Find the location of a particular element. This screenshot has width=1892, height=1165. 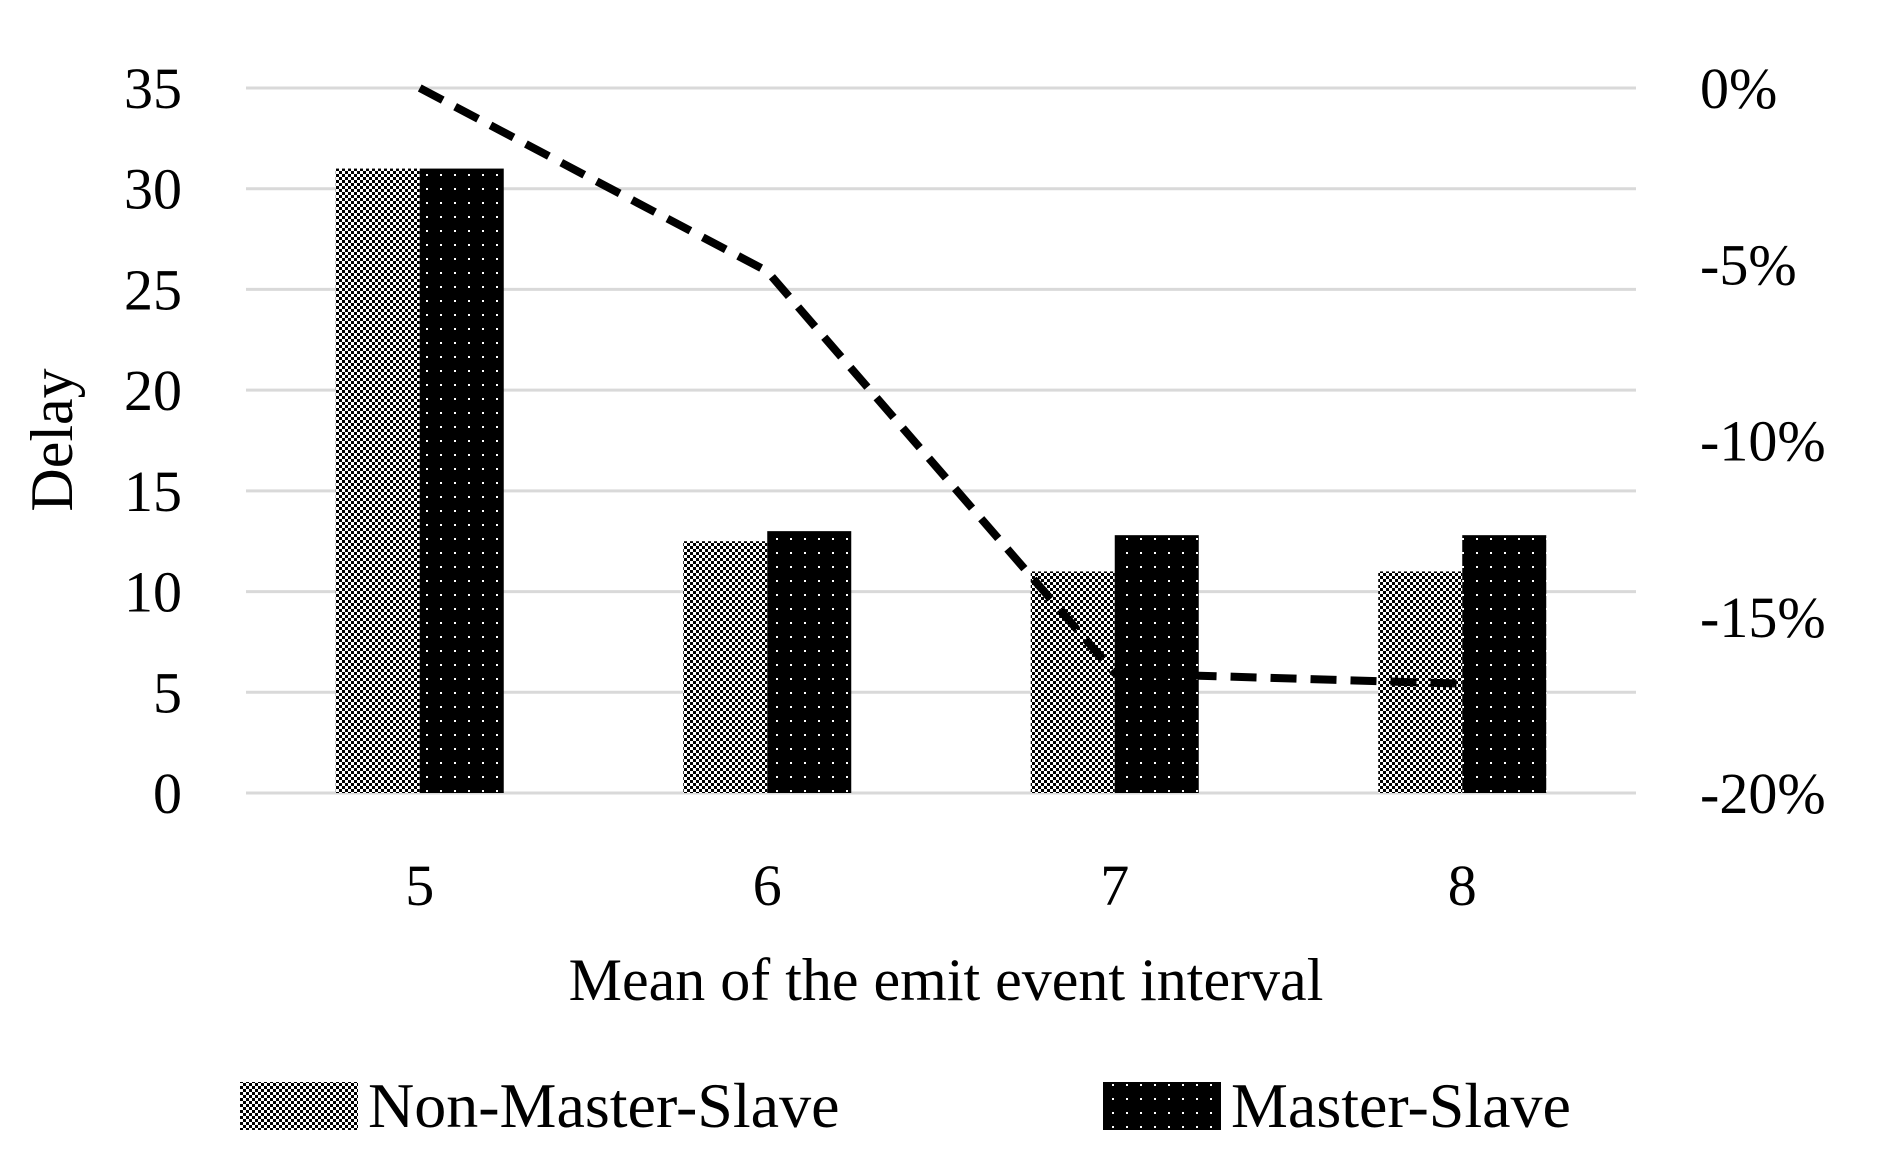

y-tick-label: 30 is located at coordinates (153, 189).